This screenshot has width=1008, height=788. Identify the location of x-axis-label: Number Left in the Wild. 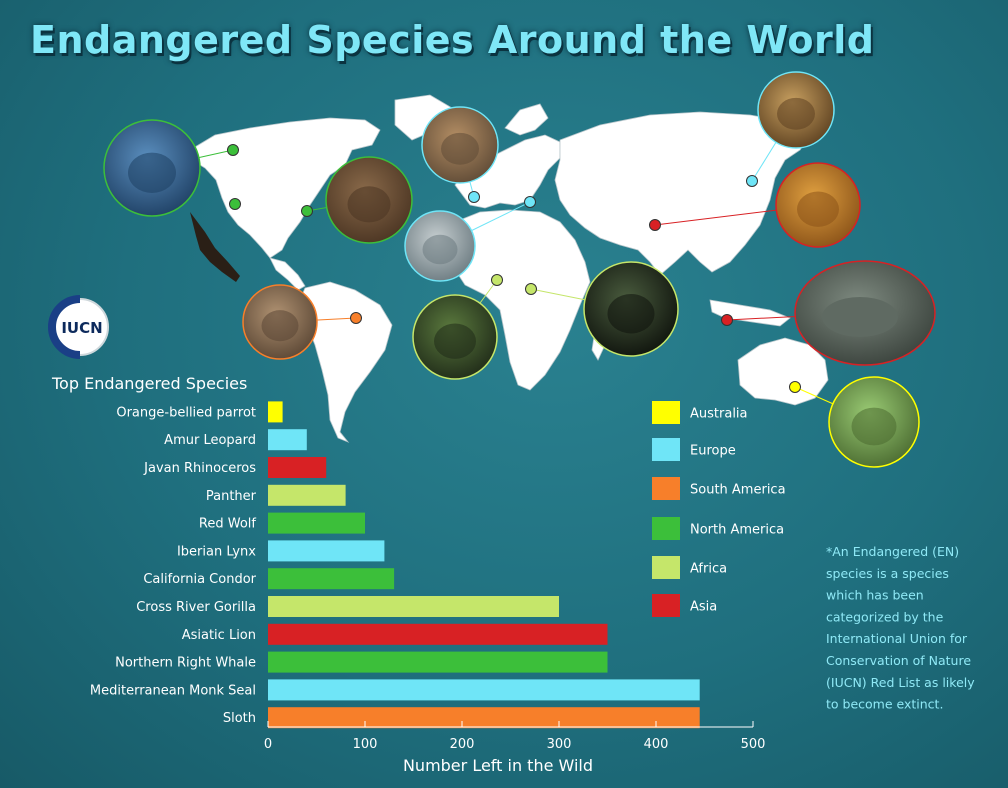
(498, 765).